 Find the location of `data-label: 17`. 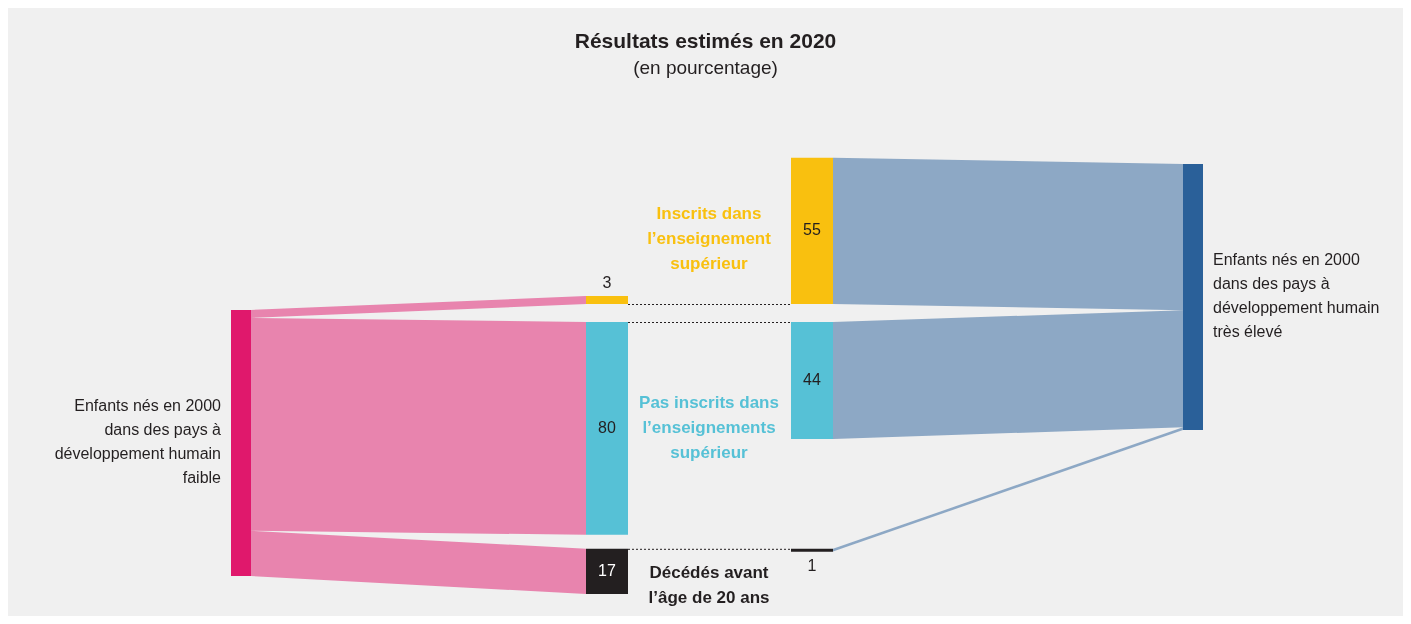

data-label: 17 is located at coordinates (607, 570).